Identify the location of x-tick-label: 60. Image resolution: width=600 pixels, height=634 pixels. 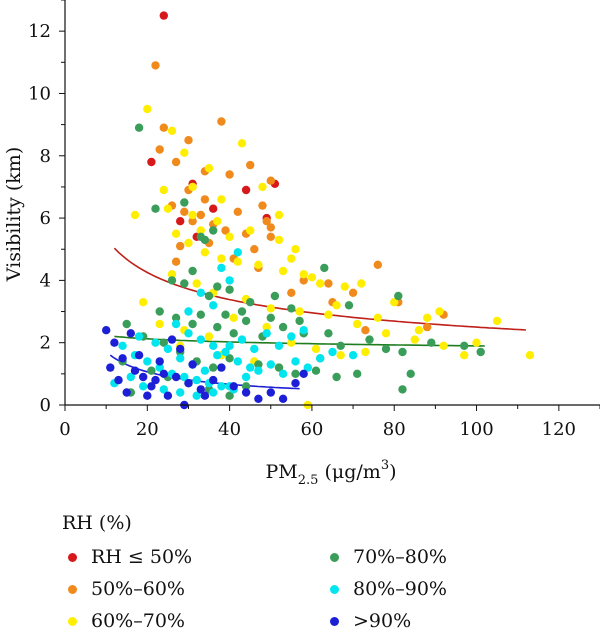
(311, 429).